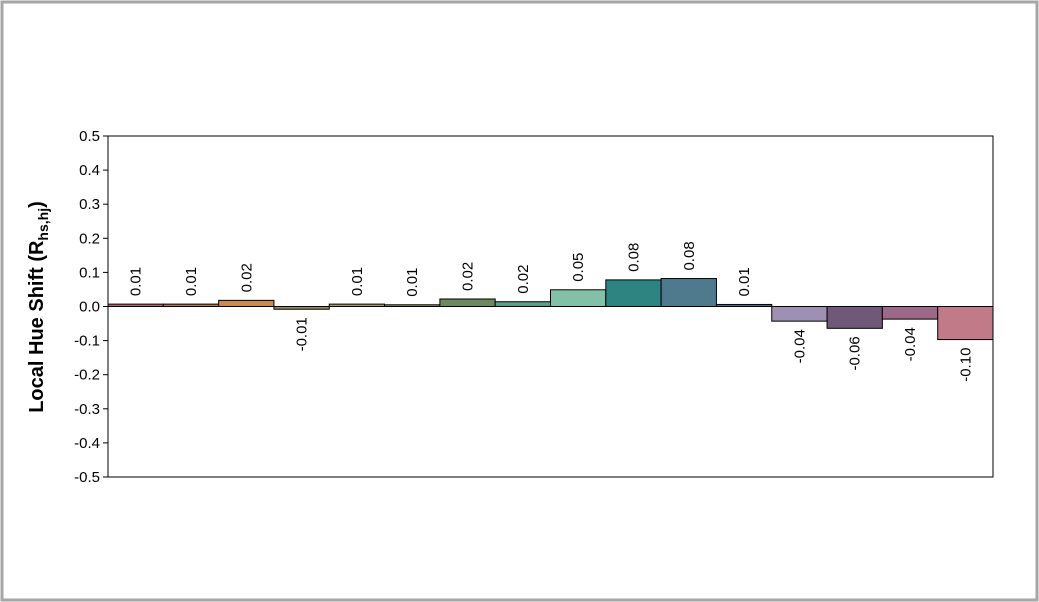  Describe the element at coordinates (87, 341) in the screenshot. I see `y-tick-label: -0.1` at that location.